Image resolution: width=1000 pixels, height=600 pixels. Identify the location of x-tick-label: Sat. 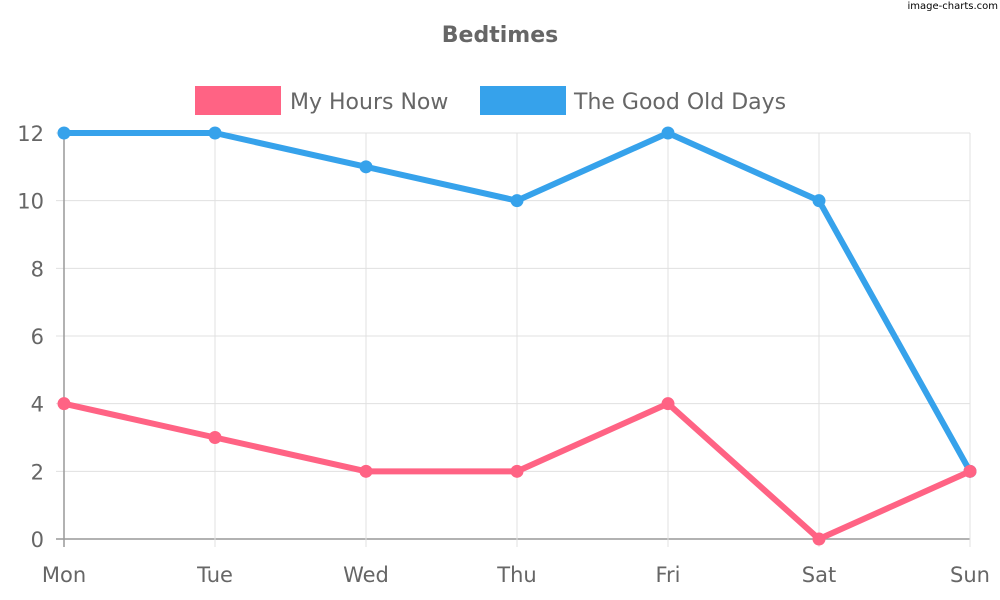
(819, 575).